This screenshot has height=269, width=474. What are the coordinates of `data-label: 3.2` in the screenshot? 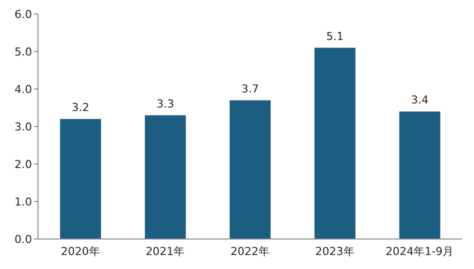 It's located at (81, 107).